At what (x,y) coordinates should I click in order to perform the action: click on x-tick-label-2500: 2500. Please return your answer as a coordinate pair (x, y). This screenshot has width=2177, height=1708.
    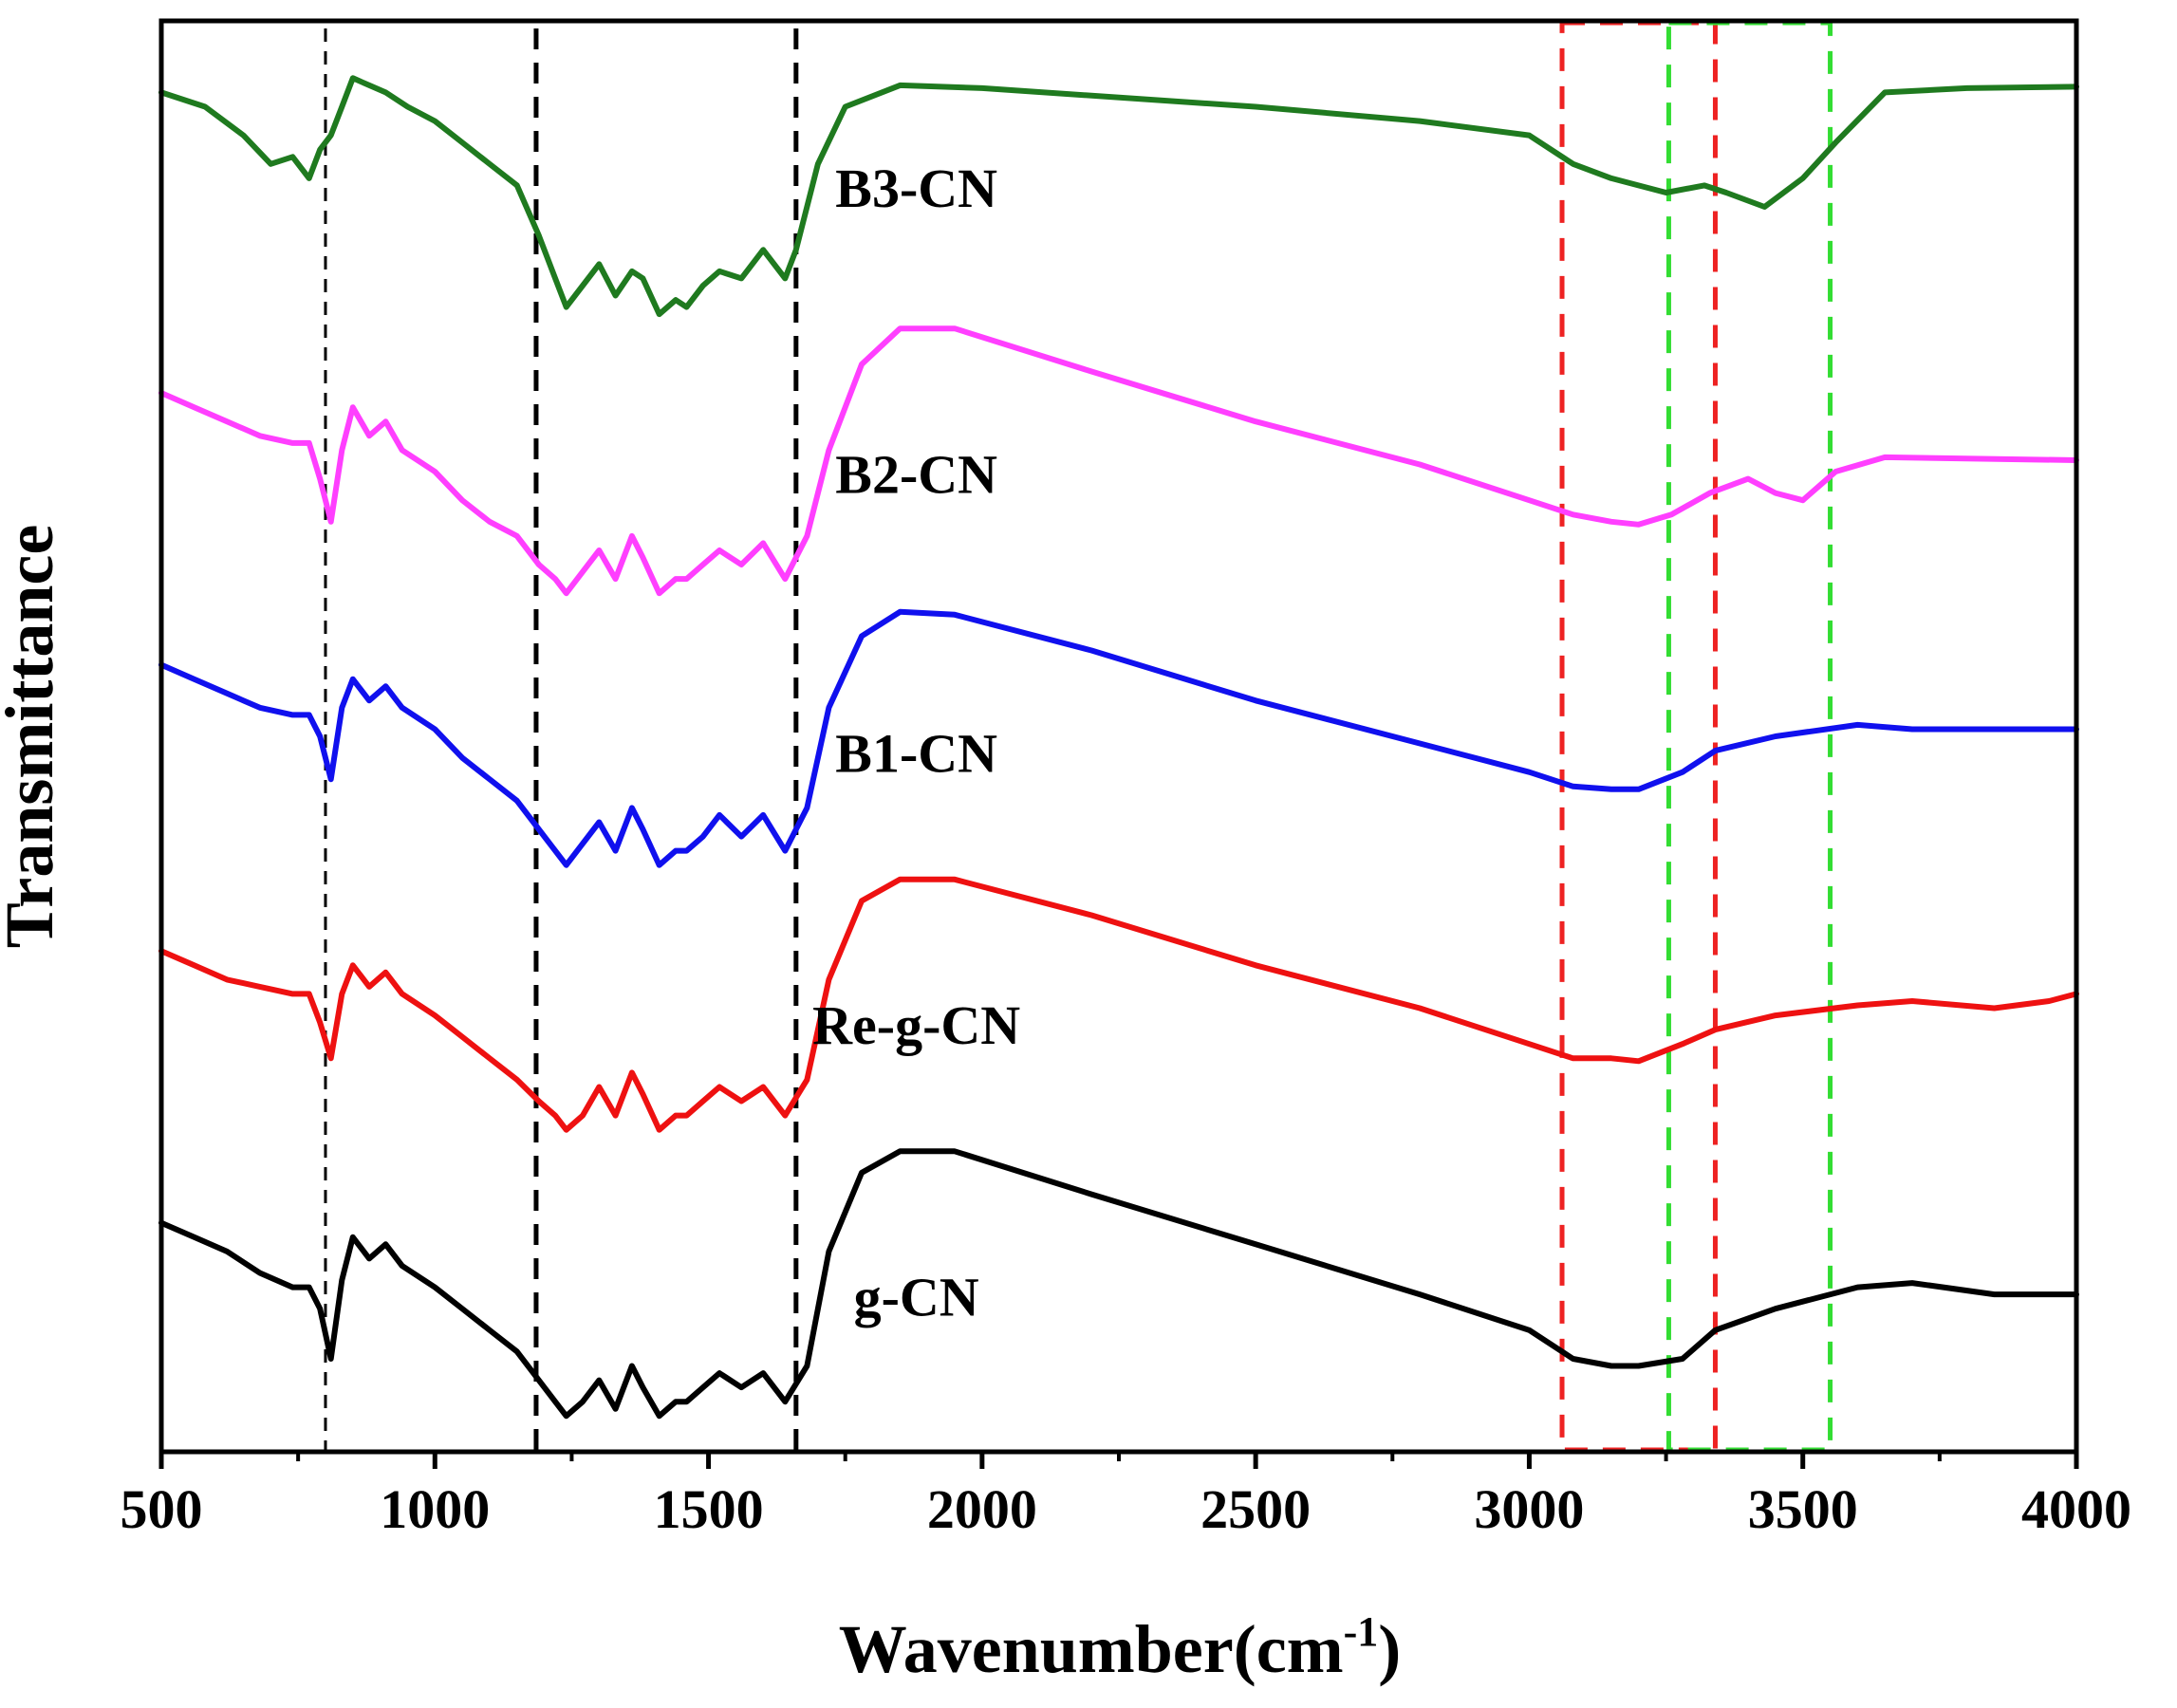
    Looking at the image, I should click on (1255, 1509).